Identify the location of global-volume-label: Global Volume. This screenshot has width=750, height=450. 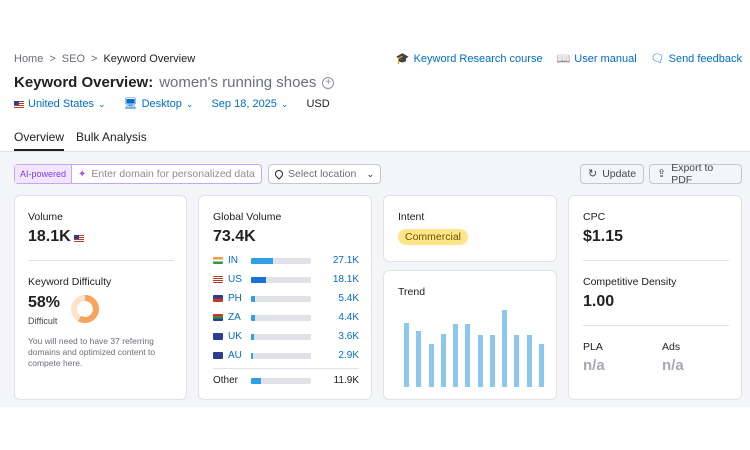
(247, 217).